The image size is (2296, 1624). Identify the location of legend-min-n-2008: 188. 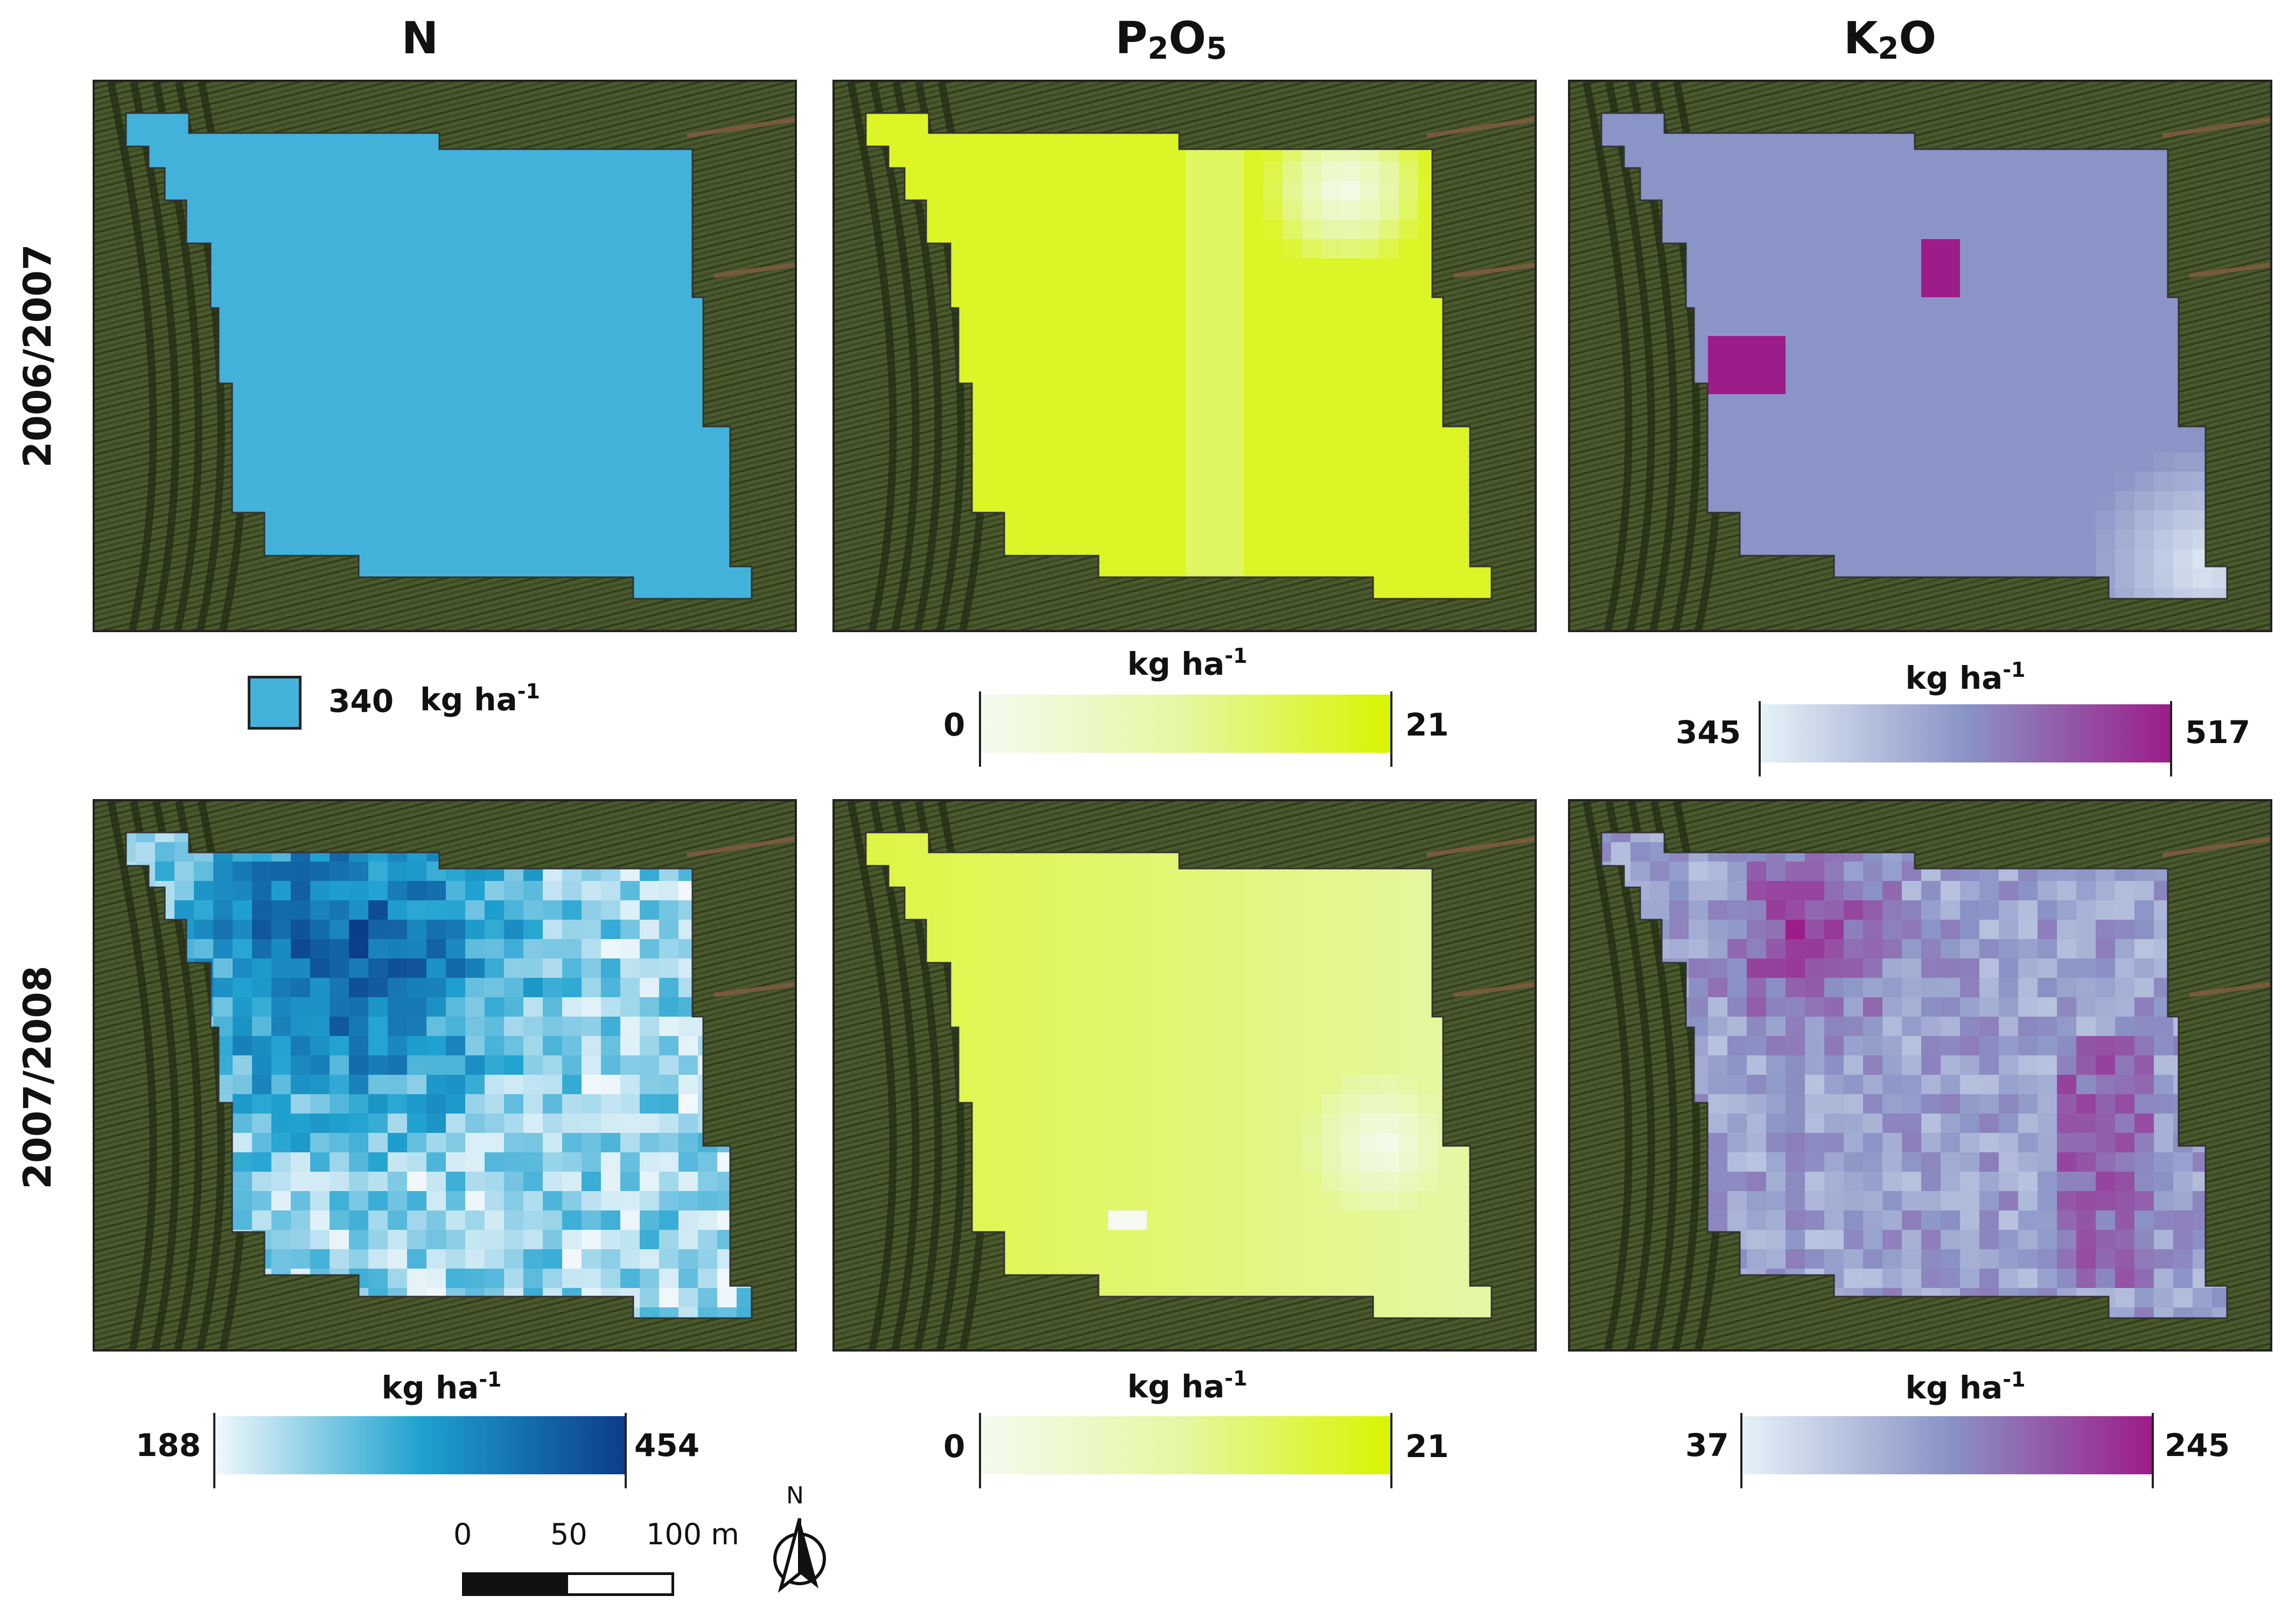
(168, 1445).